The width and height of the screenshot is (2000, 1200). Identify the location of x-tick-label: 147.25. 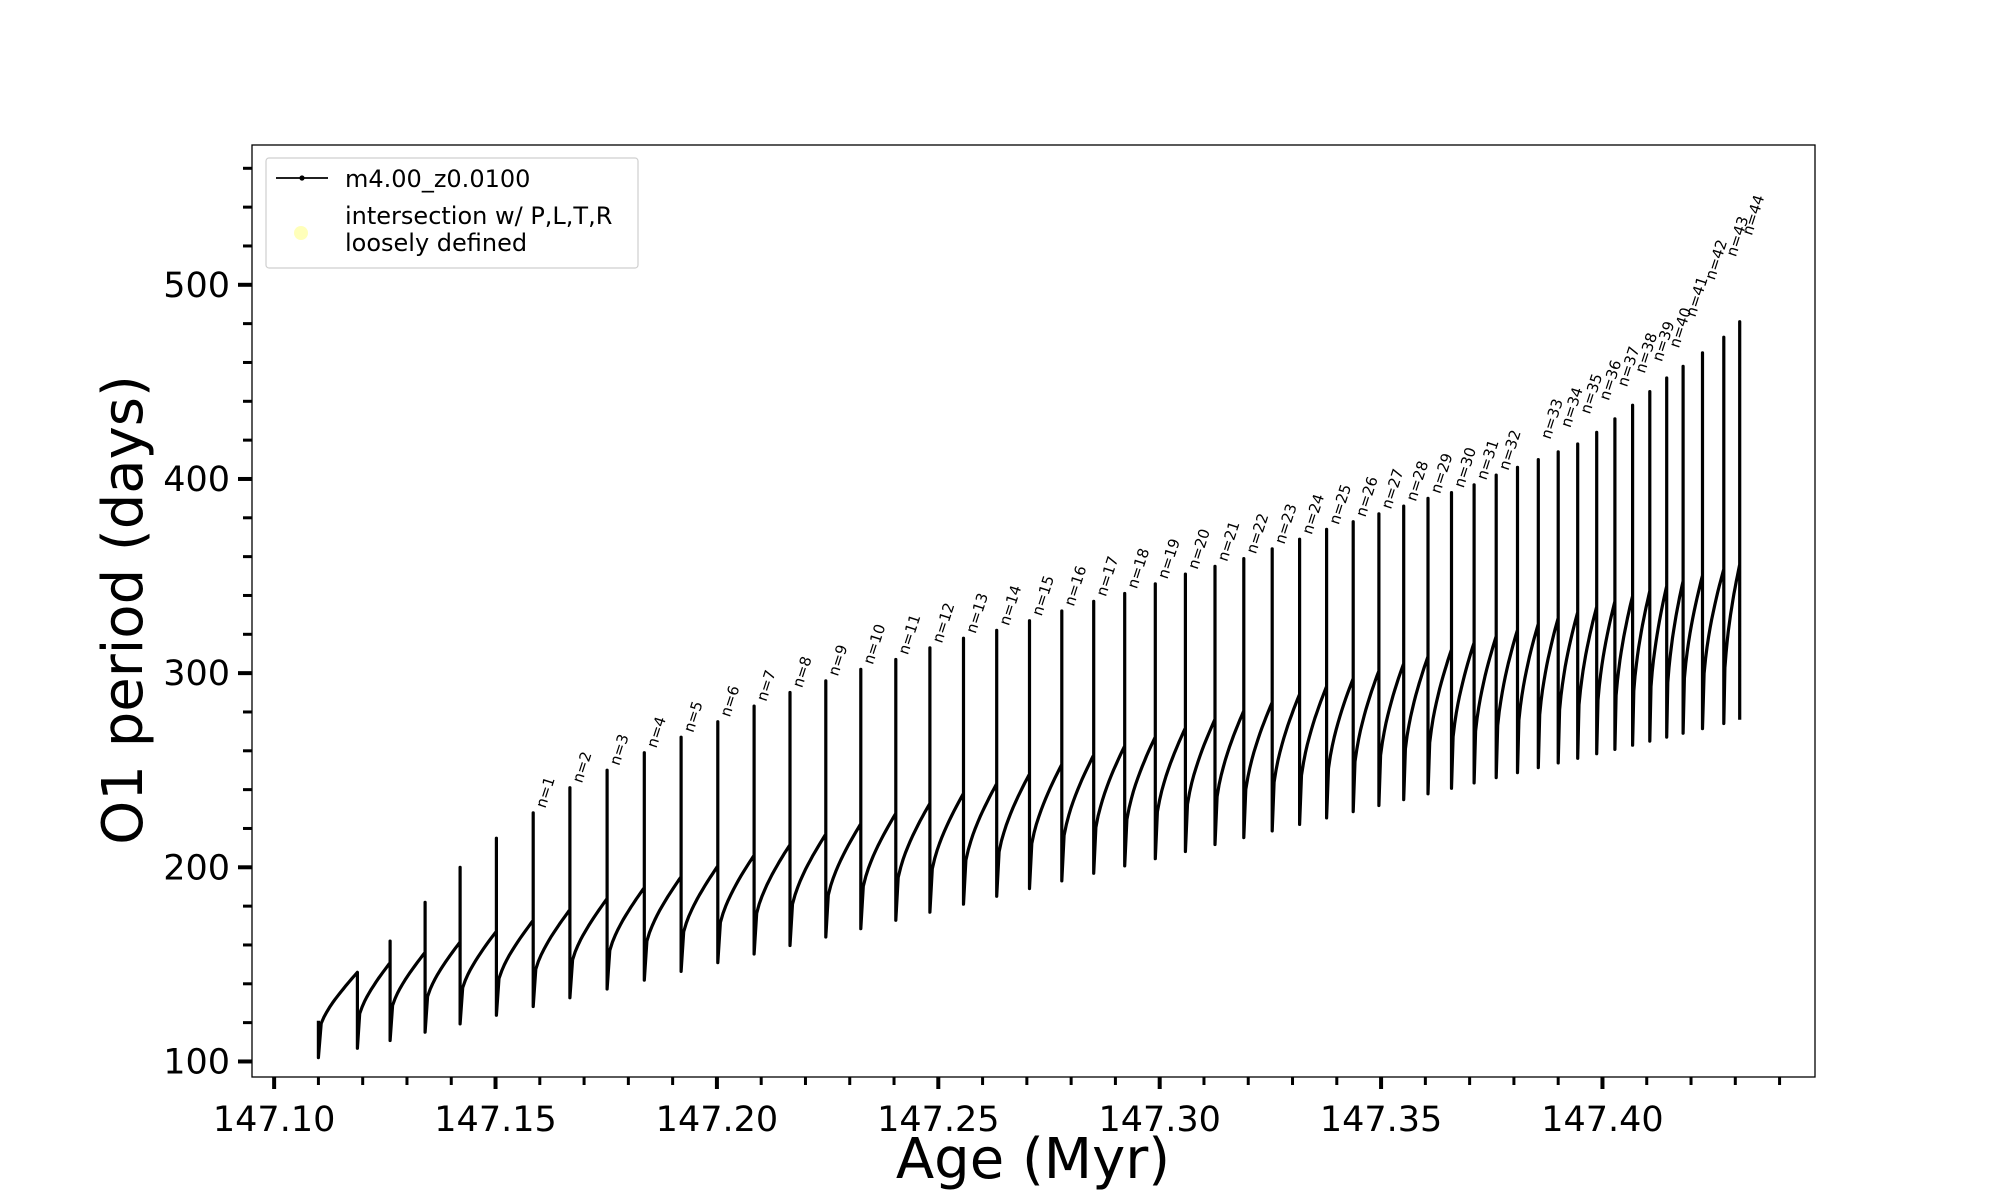
(938, 1120).